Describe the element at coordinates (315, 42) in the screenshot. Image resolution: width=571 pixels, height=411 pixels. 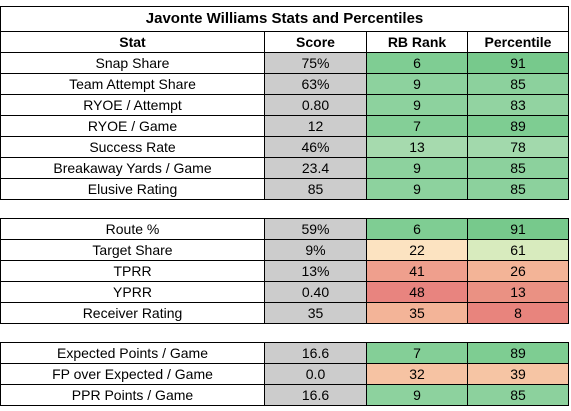
I see `header-score: Score` at that location.